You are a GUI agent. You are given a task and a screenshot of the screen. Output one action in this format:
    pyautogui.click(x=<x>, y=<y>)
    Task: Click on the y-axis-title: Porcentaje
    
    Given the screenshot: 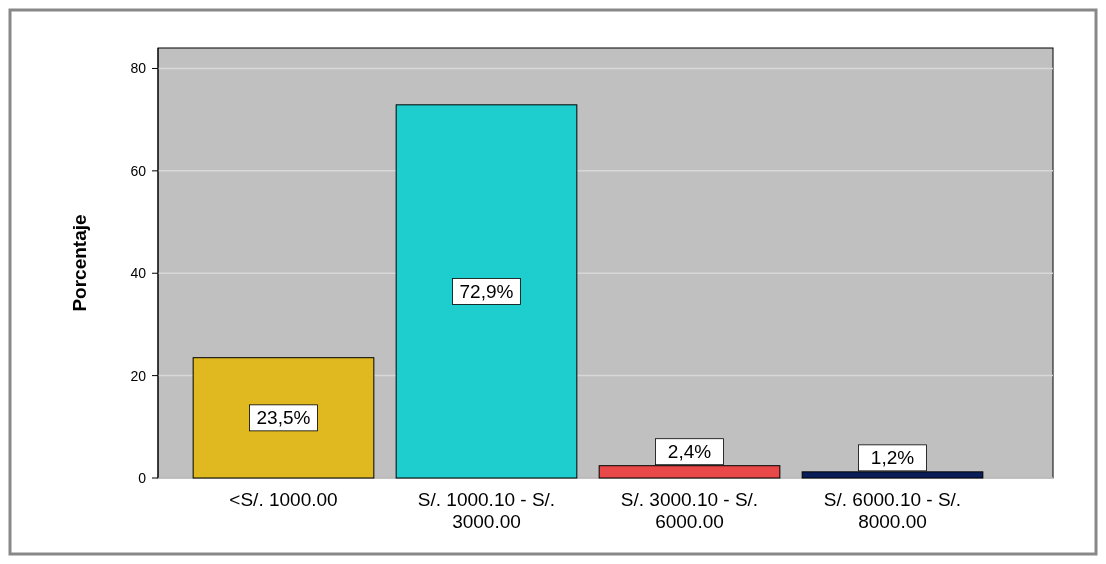 What is the action you would take?
    pyautogui.click(x=79, y=263)
    